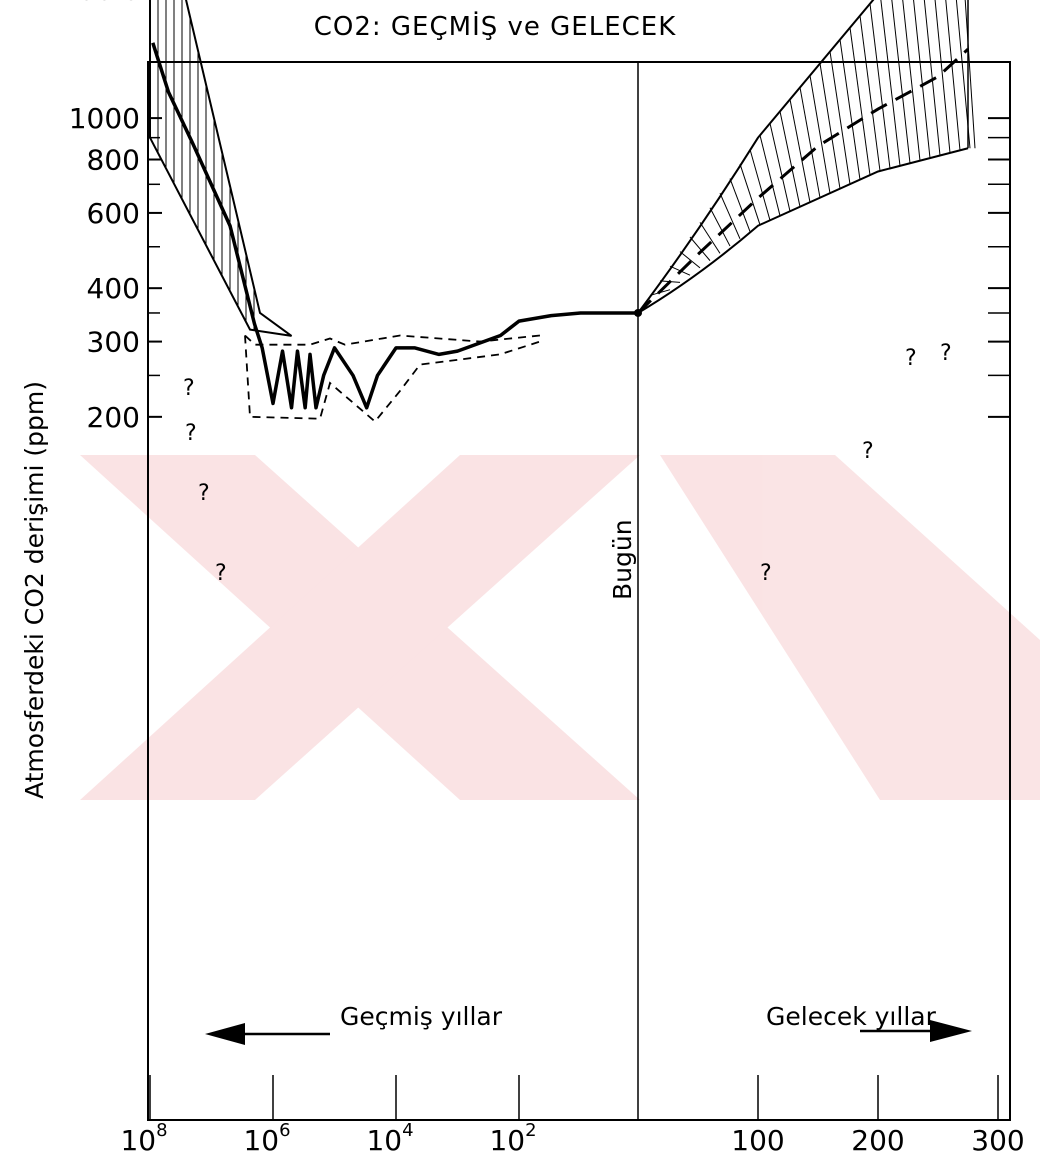 The image size is (1044, 1155). Describe the element at coordinates (392, 340) in the screenshot. I see `past-envelope-upper` at that location.